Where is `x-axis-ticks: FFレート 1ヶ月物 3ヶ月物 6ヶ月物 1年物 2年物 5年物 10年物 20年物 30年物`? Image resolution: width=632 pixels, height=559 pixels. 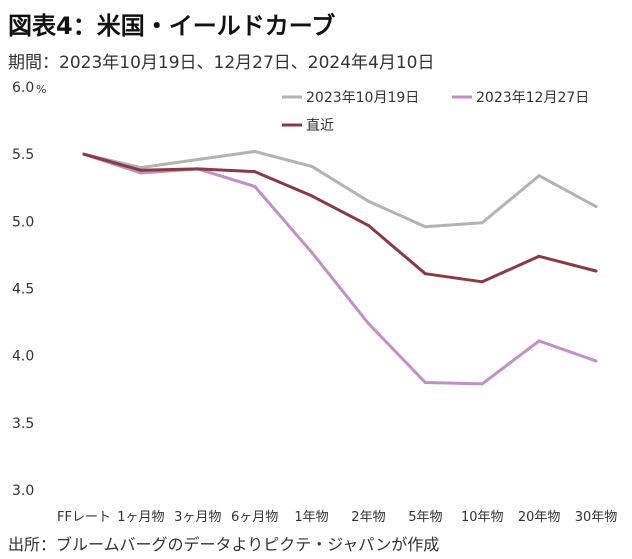
x-axis-ticks: FFレート 1ヶ月物 3ヶ月物 6ヶ月物 1年物 2年物 5年物 10年物 20年物 30年物 is located at coordinates (337, 517).